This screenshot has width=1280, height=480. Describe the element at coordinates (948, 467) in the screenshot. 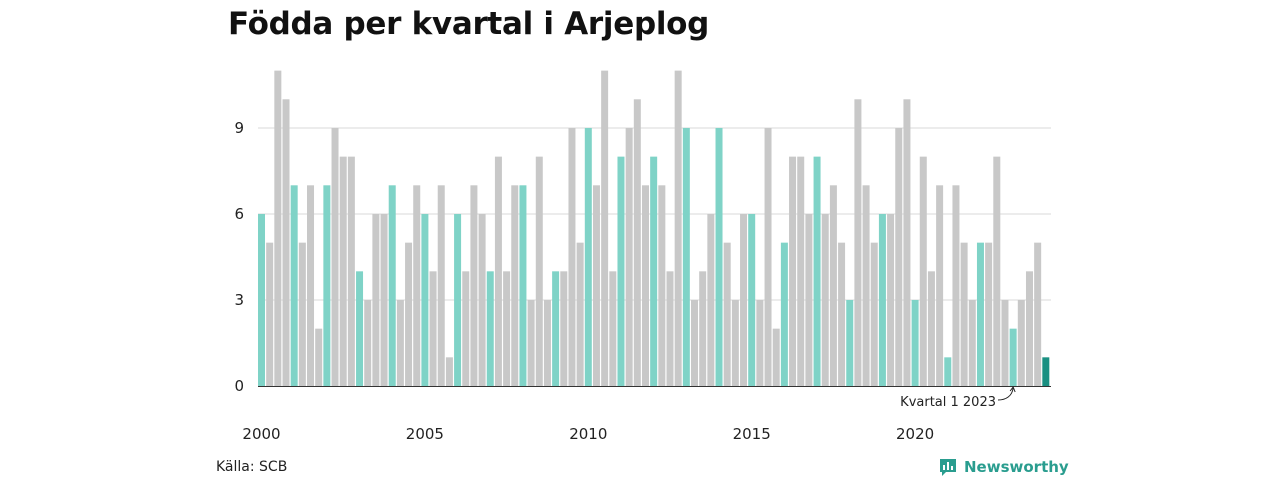

I see `newsworthy-icon` at that location.